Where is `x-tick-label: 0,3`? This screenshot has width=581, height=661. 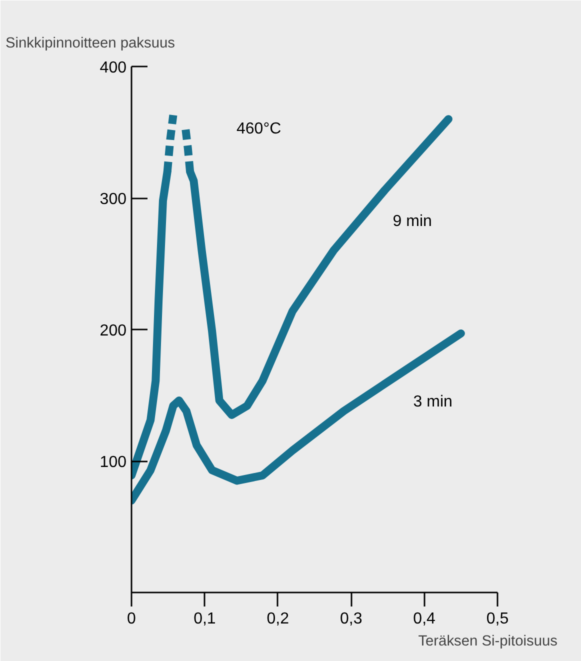 x-tick-label: 0,3 is located at coordinates (351, 619).